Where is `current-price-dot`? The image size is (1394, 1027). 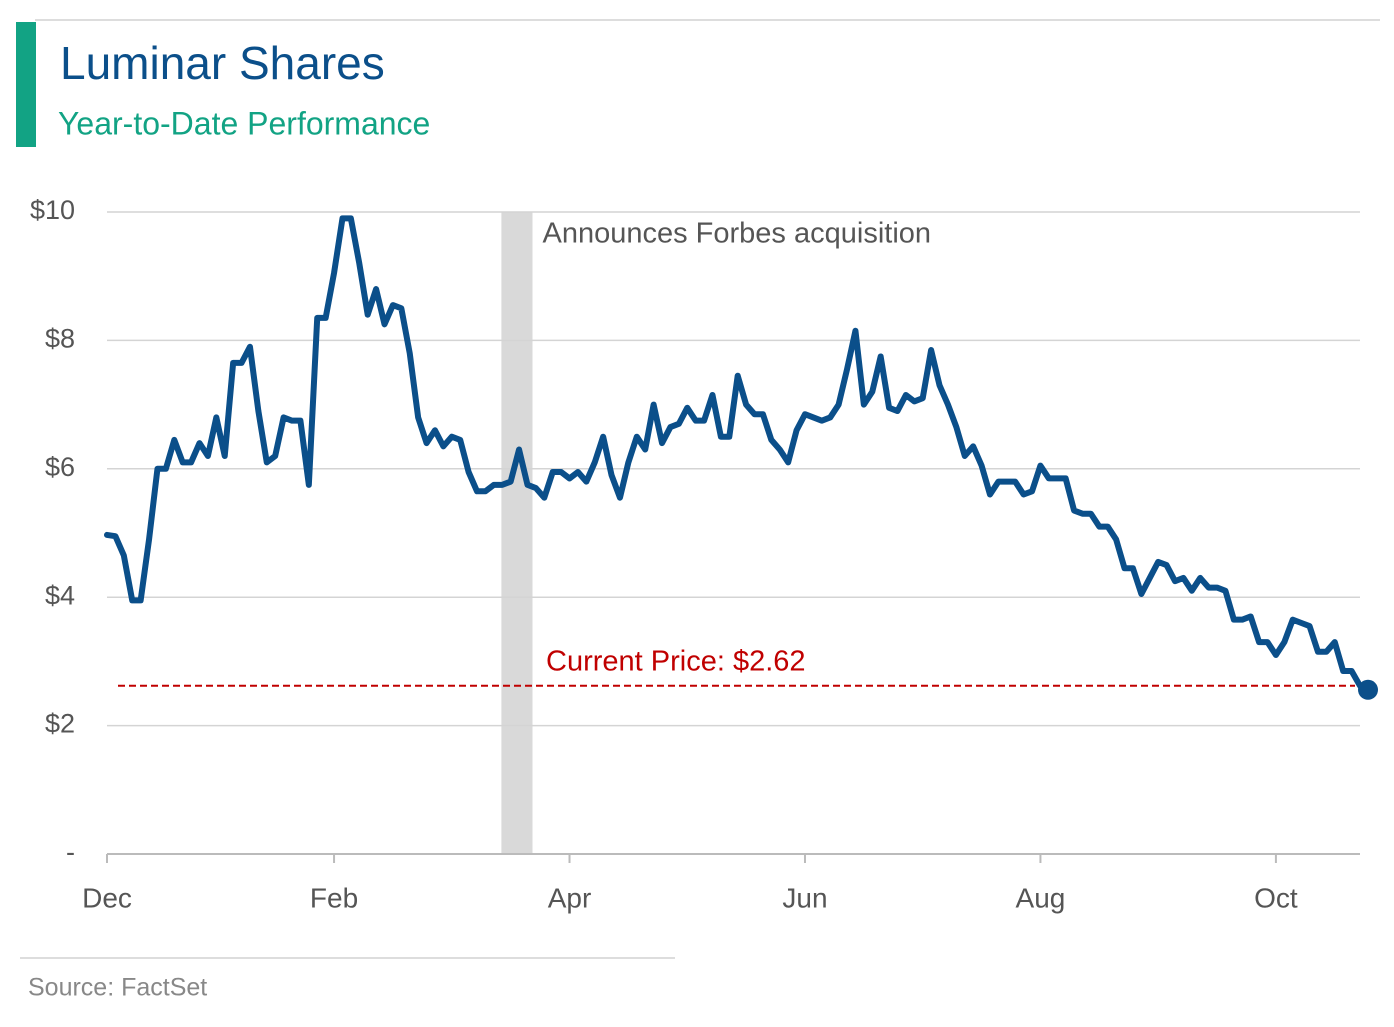
current-price-dot is located at coordinates (1368, 689).